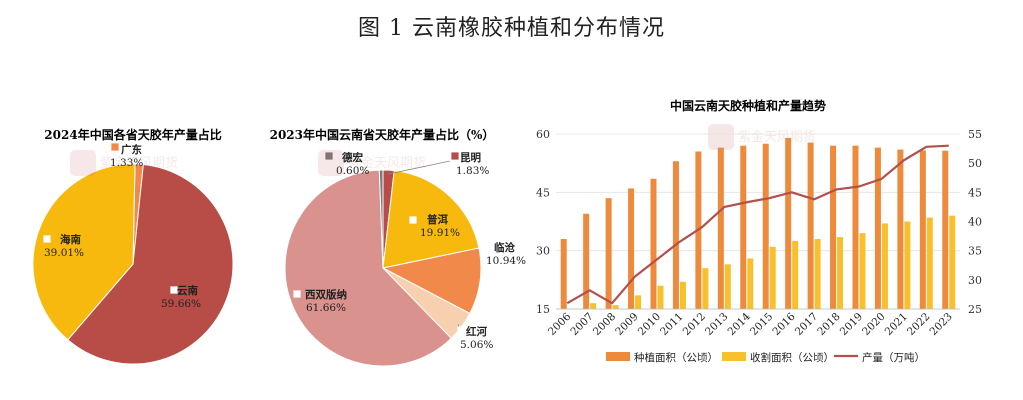 The width and height of the screenshot is (1023, 400). What do you see at coordinates (716, 324) in the screenshot?
I see `x-tick-label: 2013` at bounding box center [716, 324].